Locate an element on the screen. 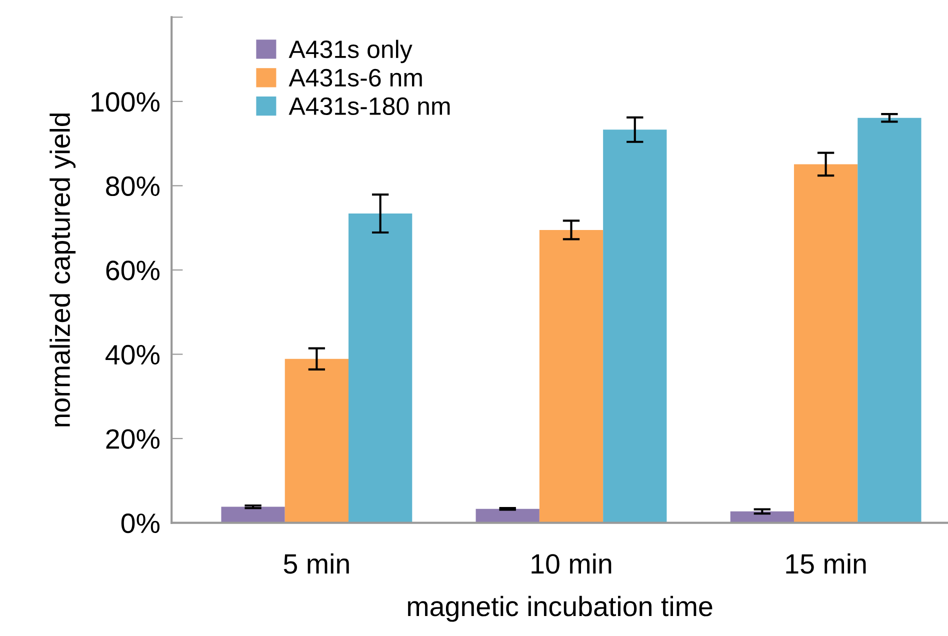 The height and width of the screenshot is (636, 948). y-tick-label: 0% is located at coordinates (140, 523).